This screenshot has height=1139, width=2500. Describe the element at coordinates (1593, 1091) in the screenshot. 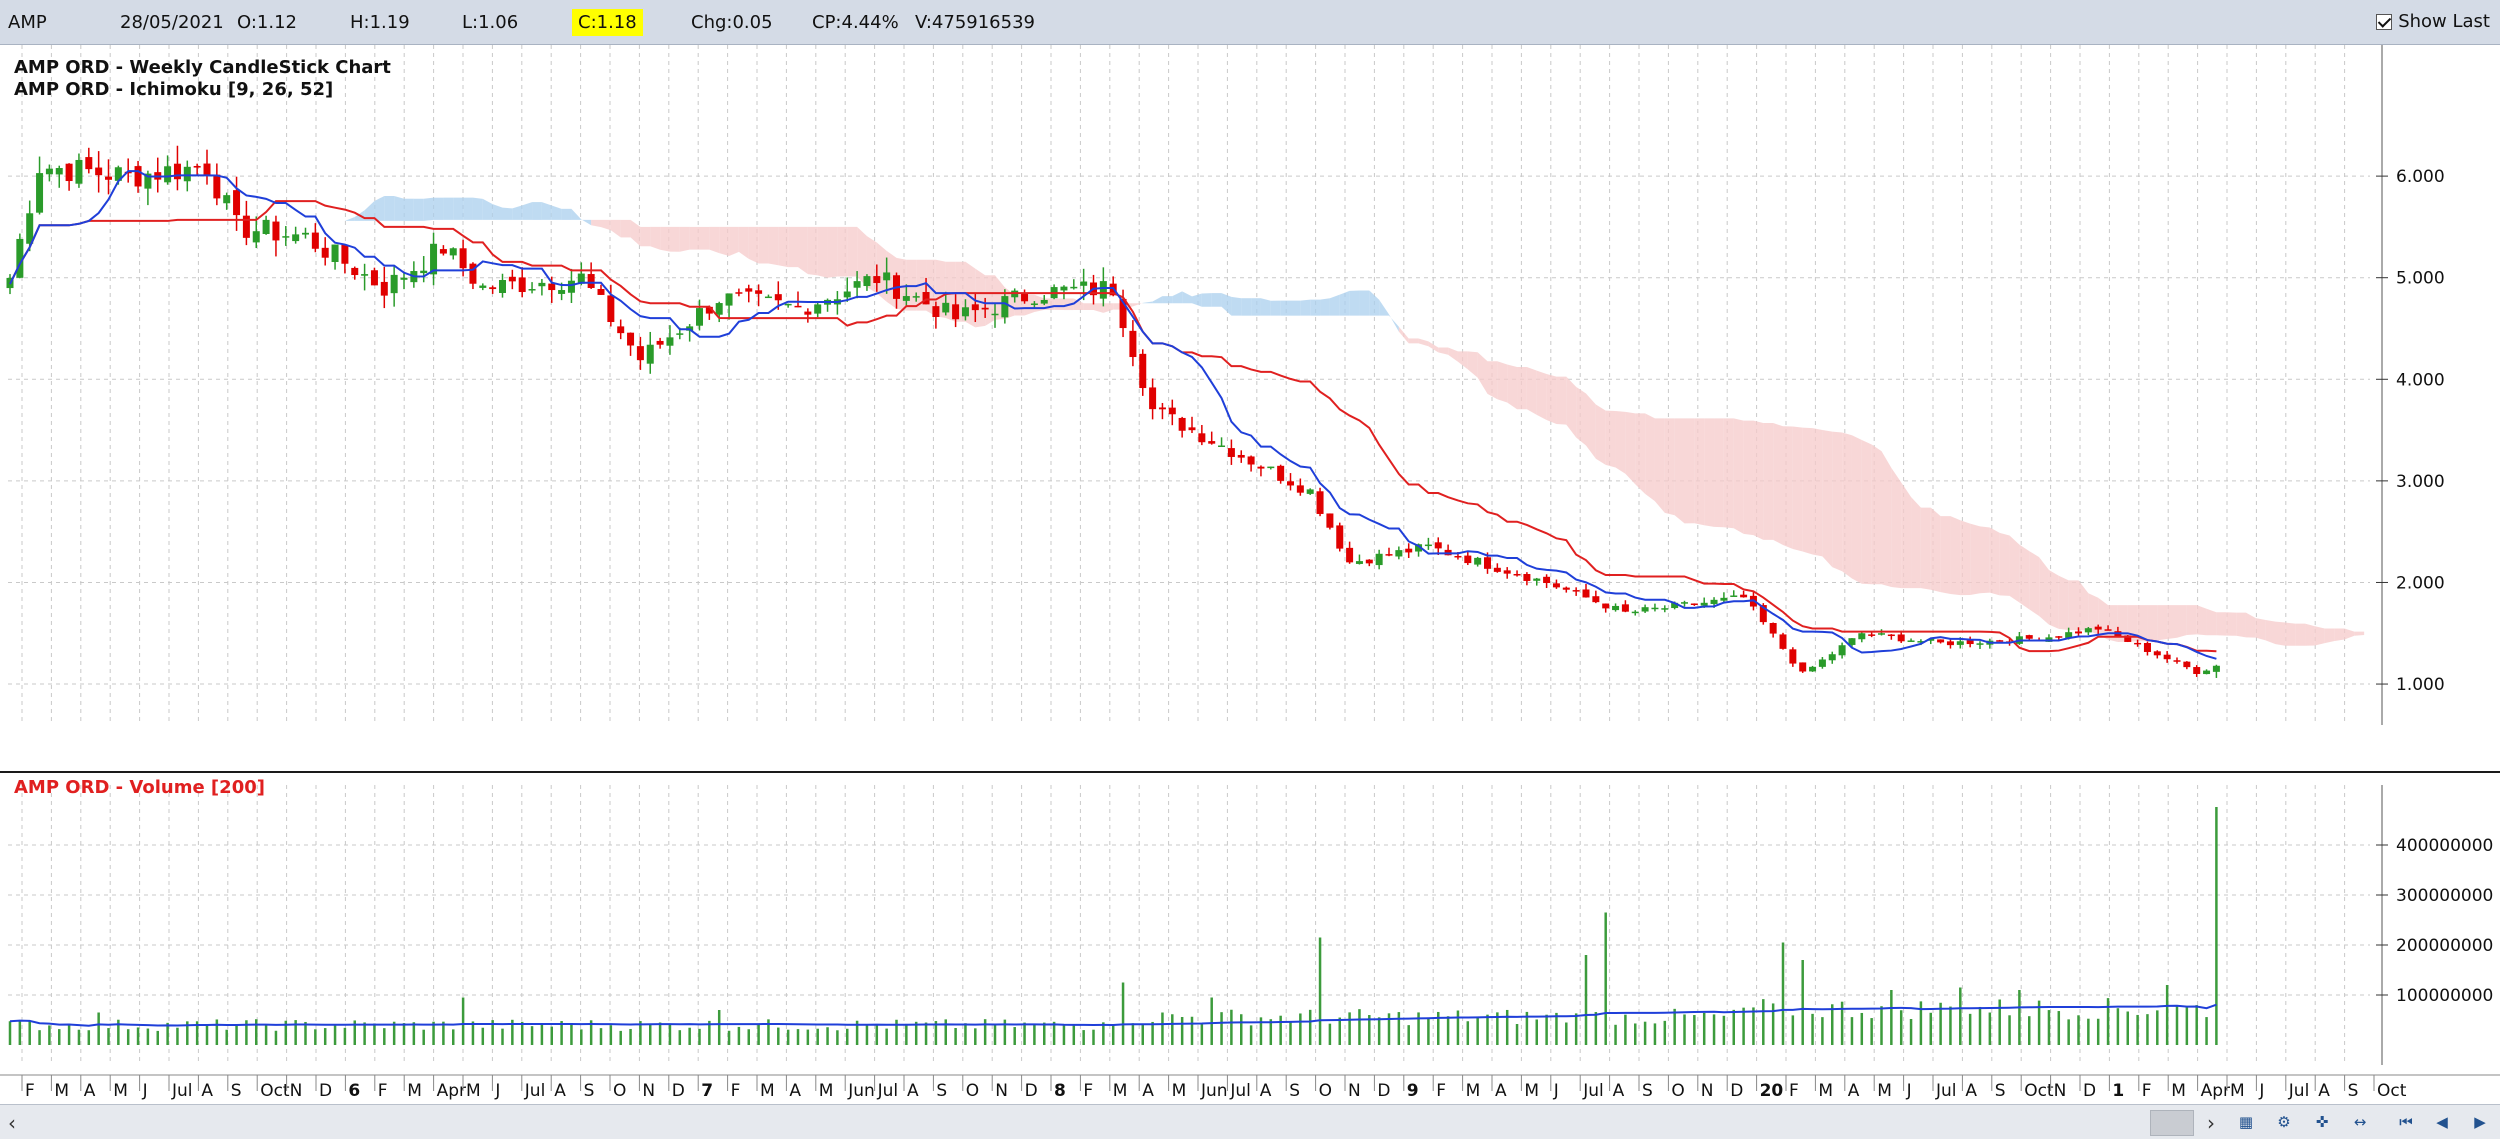

I see `x-tick-label: Jul` at that location.